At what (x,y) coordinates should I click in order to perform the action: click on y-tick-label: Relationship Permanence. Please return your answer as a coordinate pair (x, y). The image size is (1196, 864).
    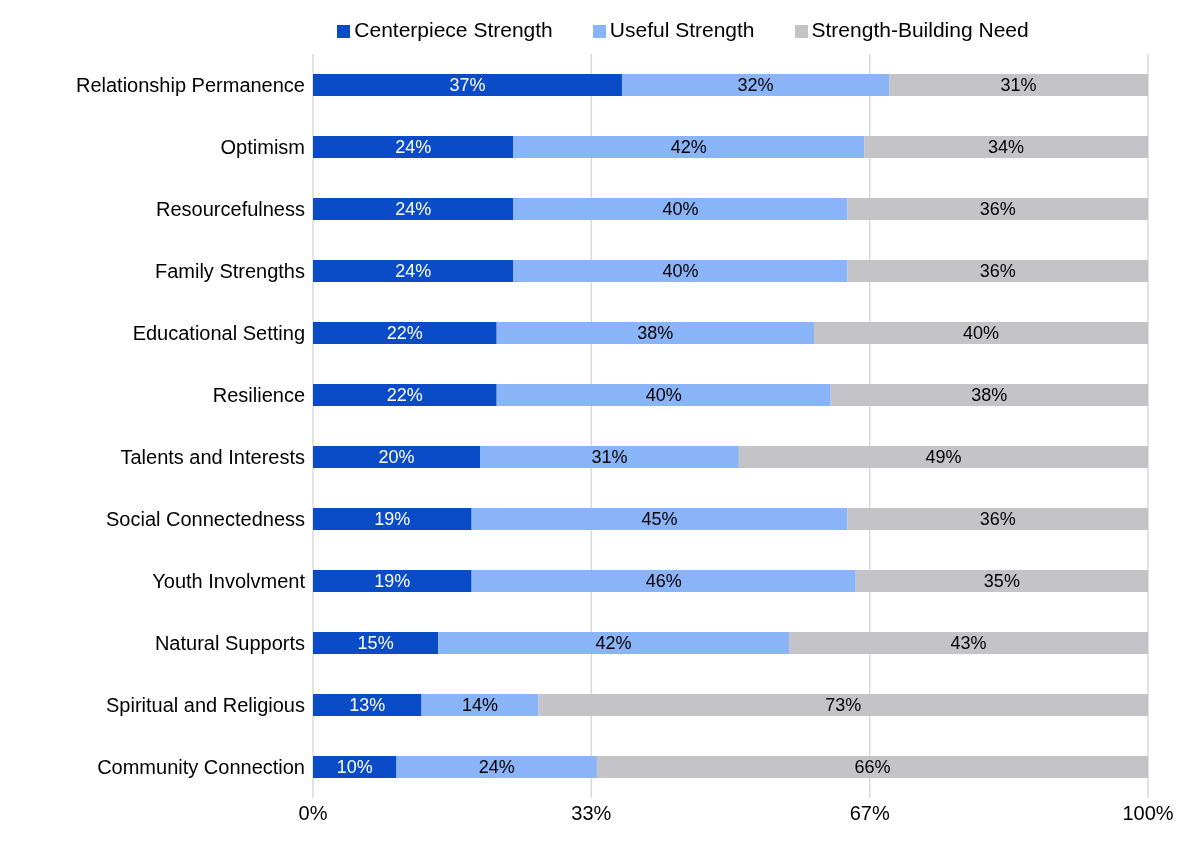
    Looking at the image, I should click on (190, 85).